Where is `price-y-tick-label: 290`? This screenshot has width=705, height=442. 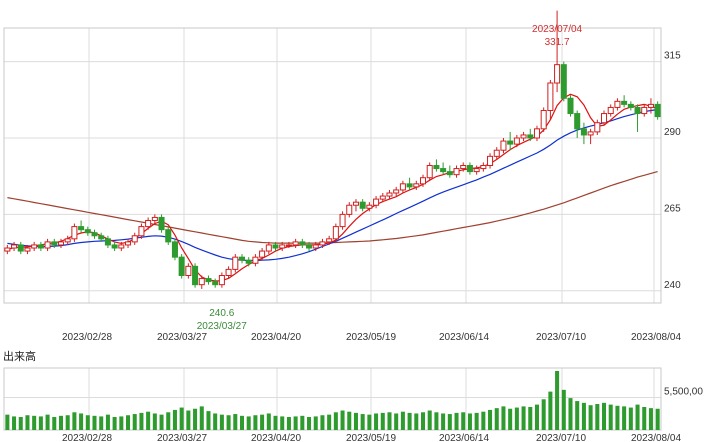 price-y-tick-label: 290 is located at coordinates (672, 132).